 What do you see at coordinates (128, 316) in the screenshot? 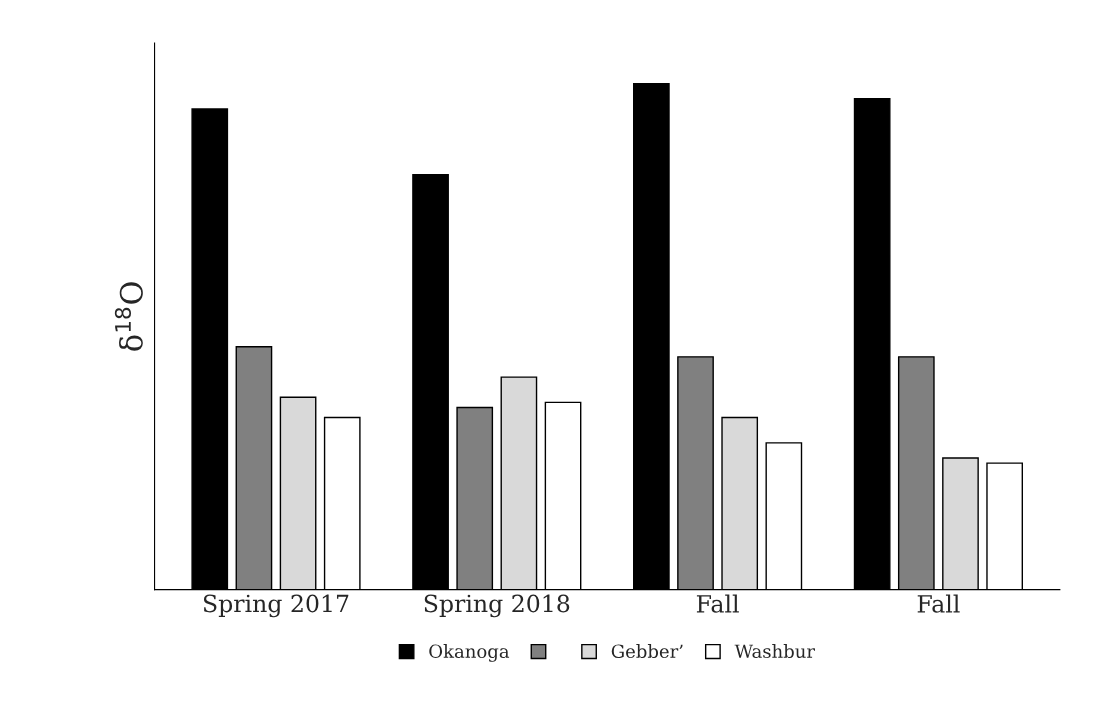
I see `y-axis-title: δ$^{18}$O` at bounding box center [128, 316].